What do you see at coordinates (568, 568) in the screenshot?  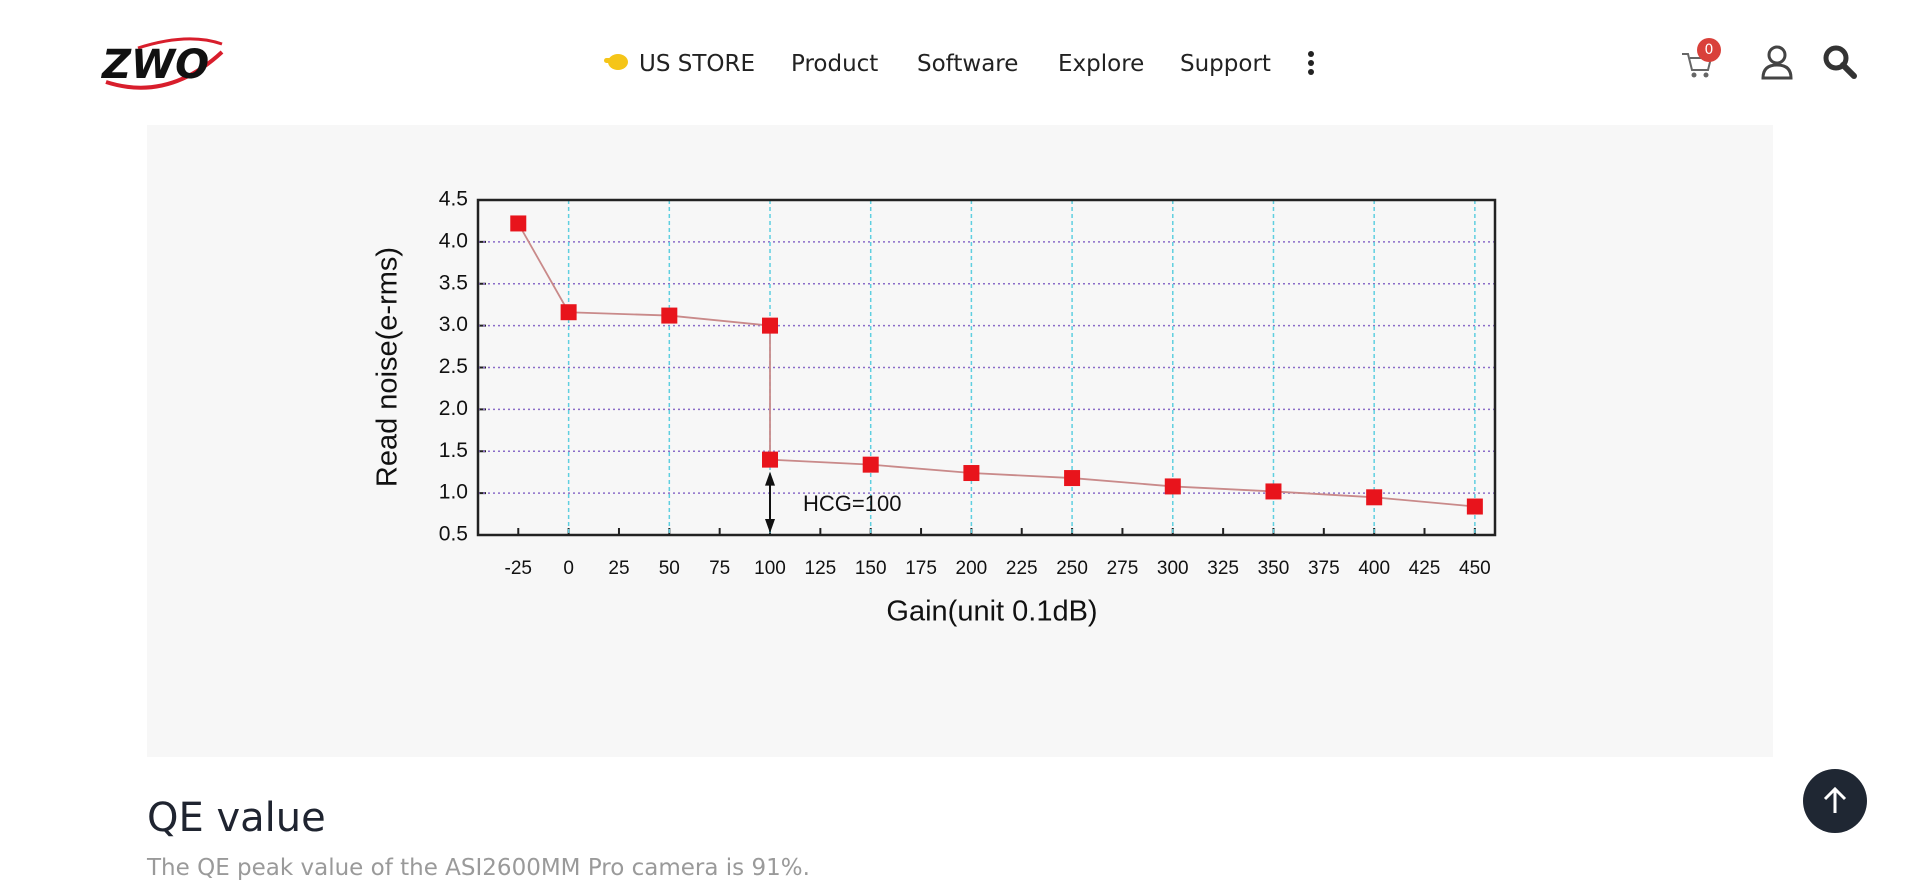 I see `x-tick-label: 0` at bounding box center [568, 568].